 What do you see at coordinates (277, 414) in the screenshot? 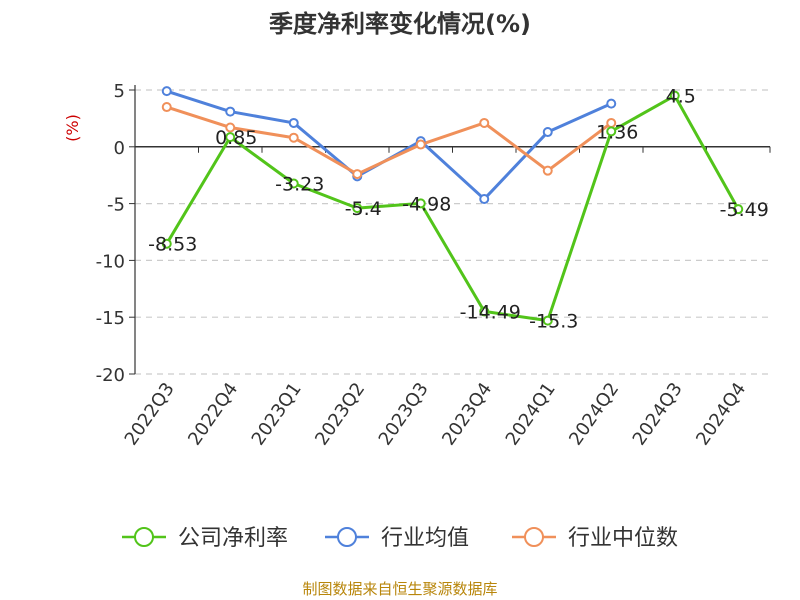
I see `x-tick-label: 2023Q1` at bounding box center [277, 414].